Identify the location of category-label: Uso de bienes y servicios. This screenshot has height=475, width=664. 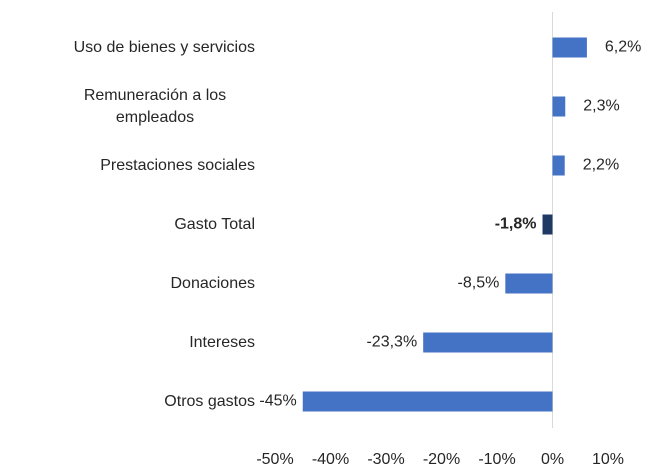
(164, 47).